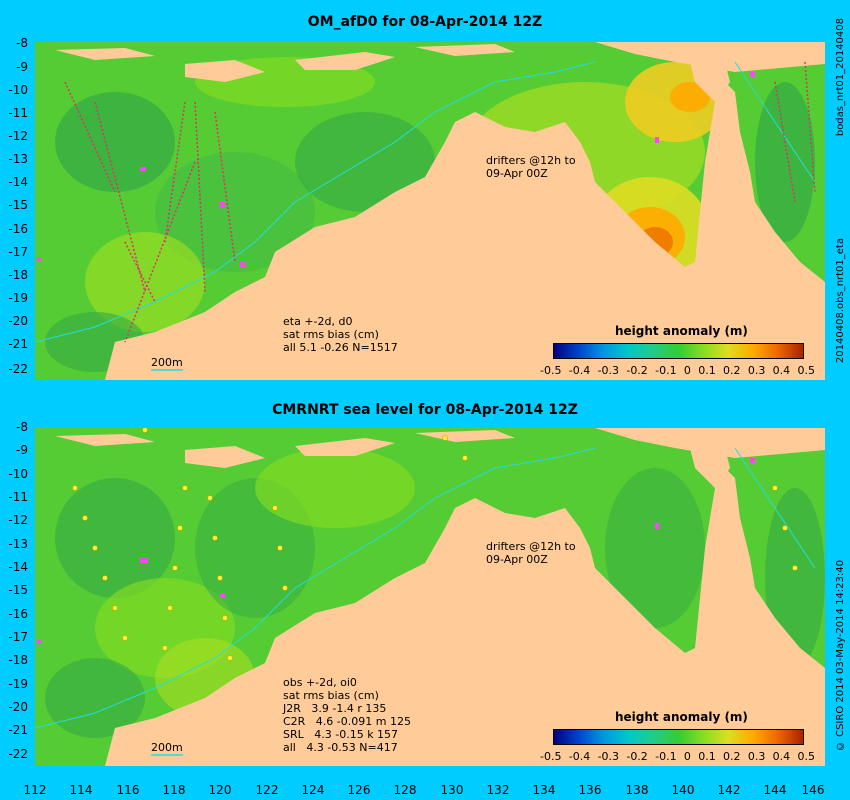 Image resolution: width=850 pixels, height=800 pixels. Describe the element at coordinates (544, 790) in the screenshot. I see `x-tick-label: 134` at that location.